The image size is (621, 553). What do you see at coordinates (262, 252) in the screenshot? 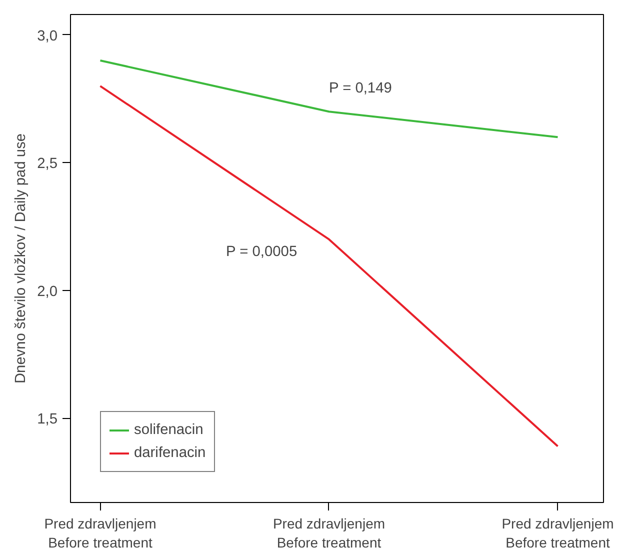
I see `annotation: P = 0,0005` at bounding box center [262, 252].